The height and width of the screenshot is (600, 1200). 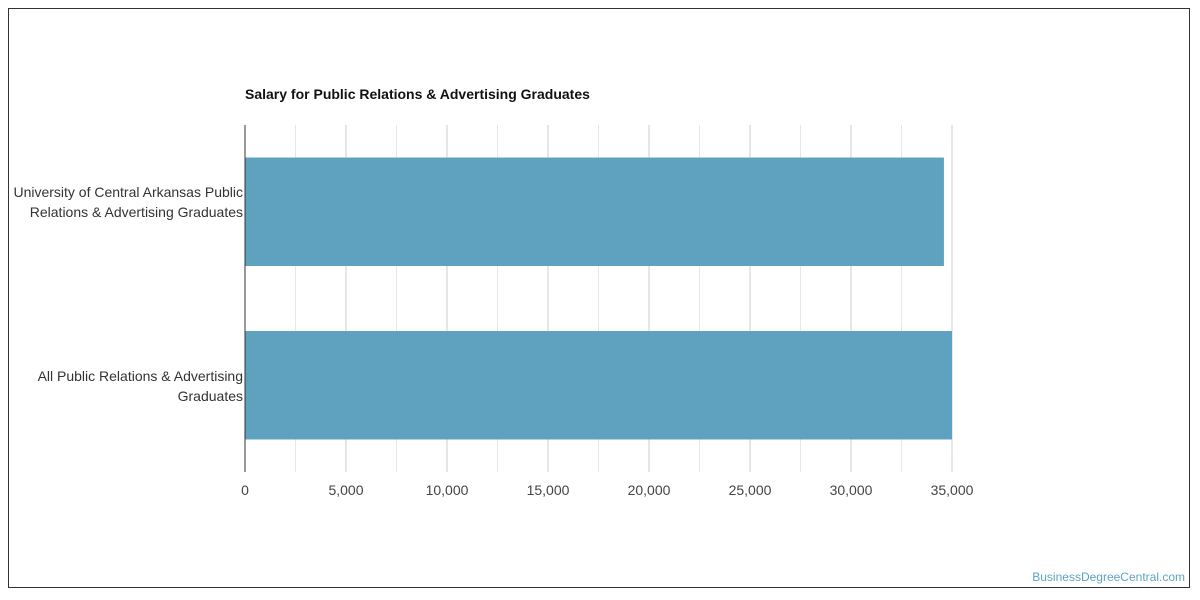 What do you see at coordinates (1108, 577) in the screenshot?
I see `watermark: BusinessDegreeCentral.com` at bounding box center [1108, 577].